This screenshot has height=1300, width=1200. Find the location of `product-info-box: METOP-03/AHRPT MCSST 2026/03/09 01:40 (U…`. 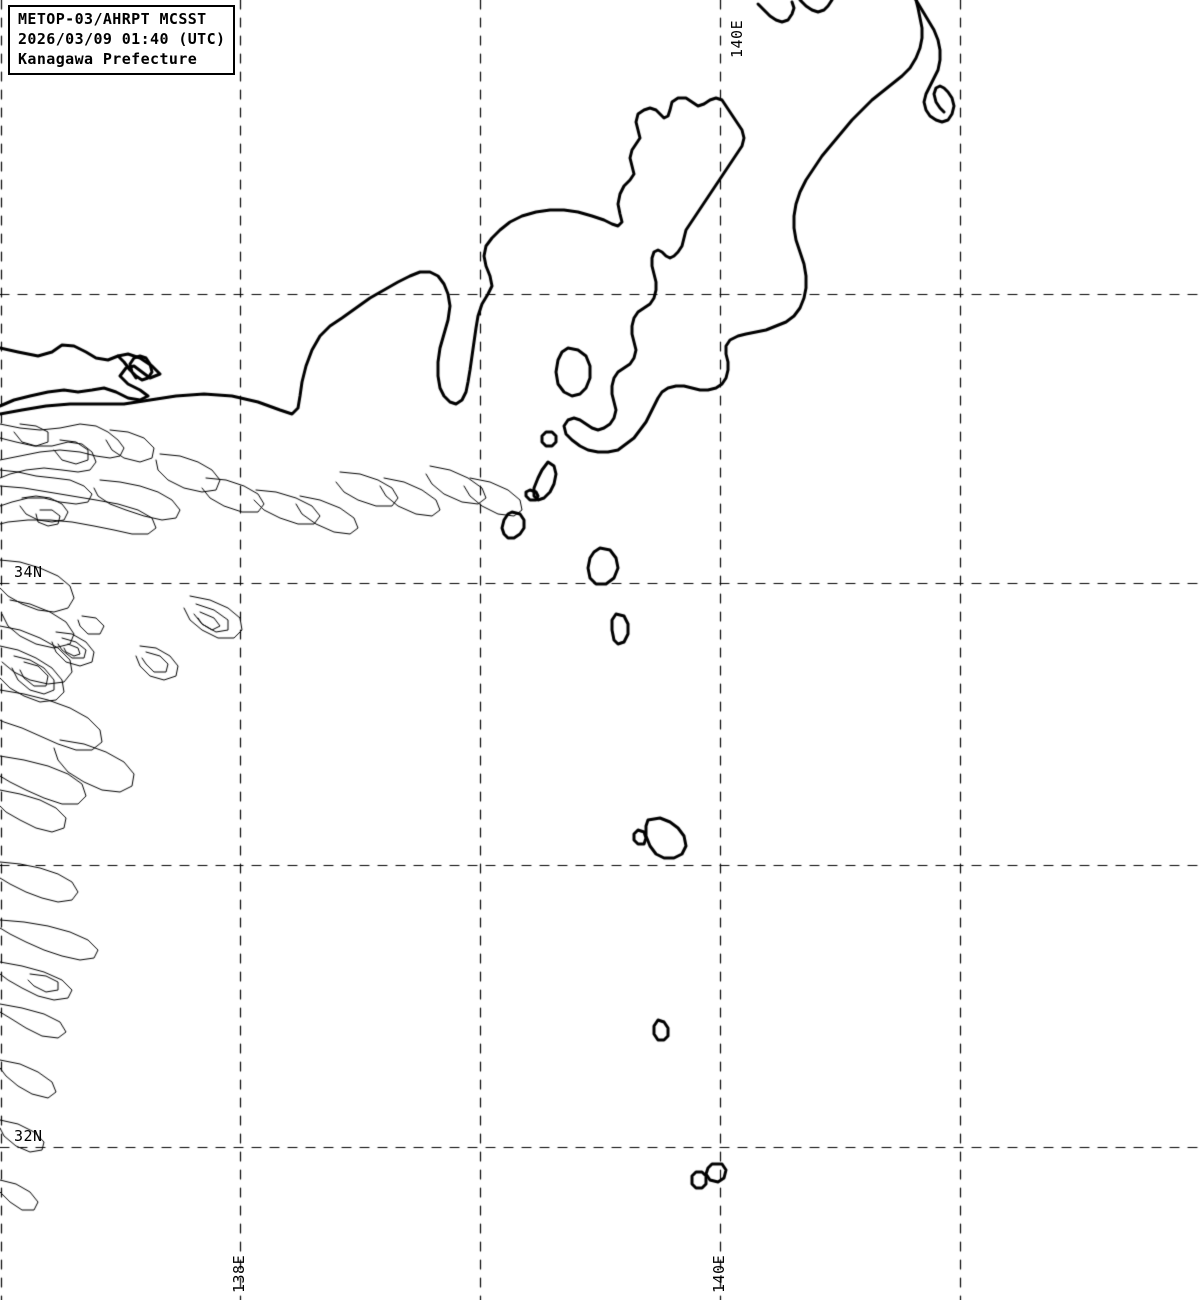

product-info-box: METOP-03/AHRPT MCSST 2026/03/09 01:40 (U… is located at coordinates (122, 40).